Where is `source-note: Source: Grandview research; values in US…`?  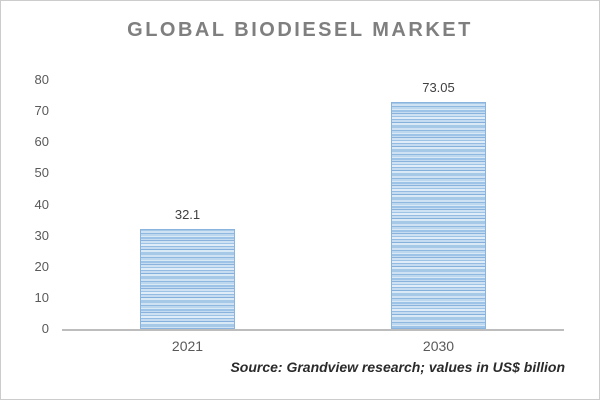 source-note: Source: Grandview research; values in US… is located at coordinates (397, 367).